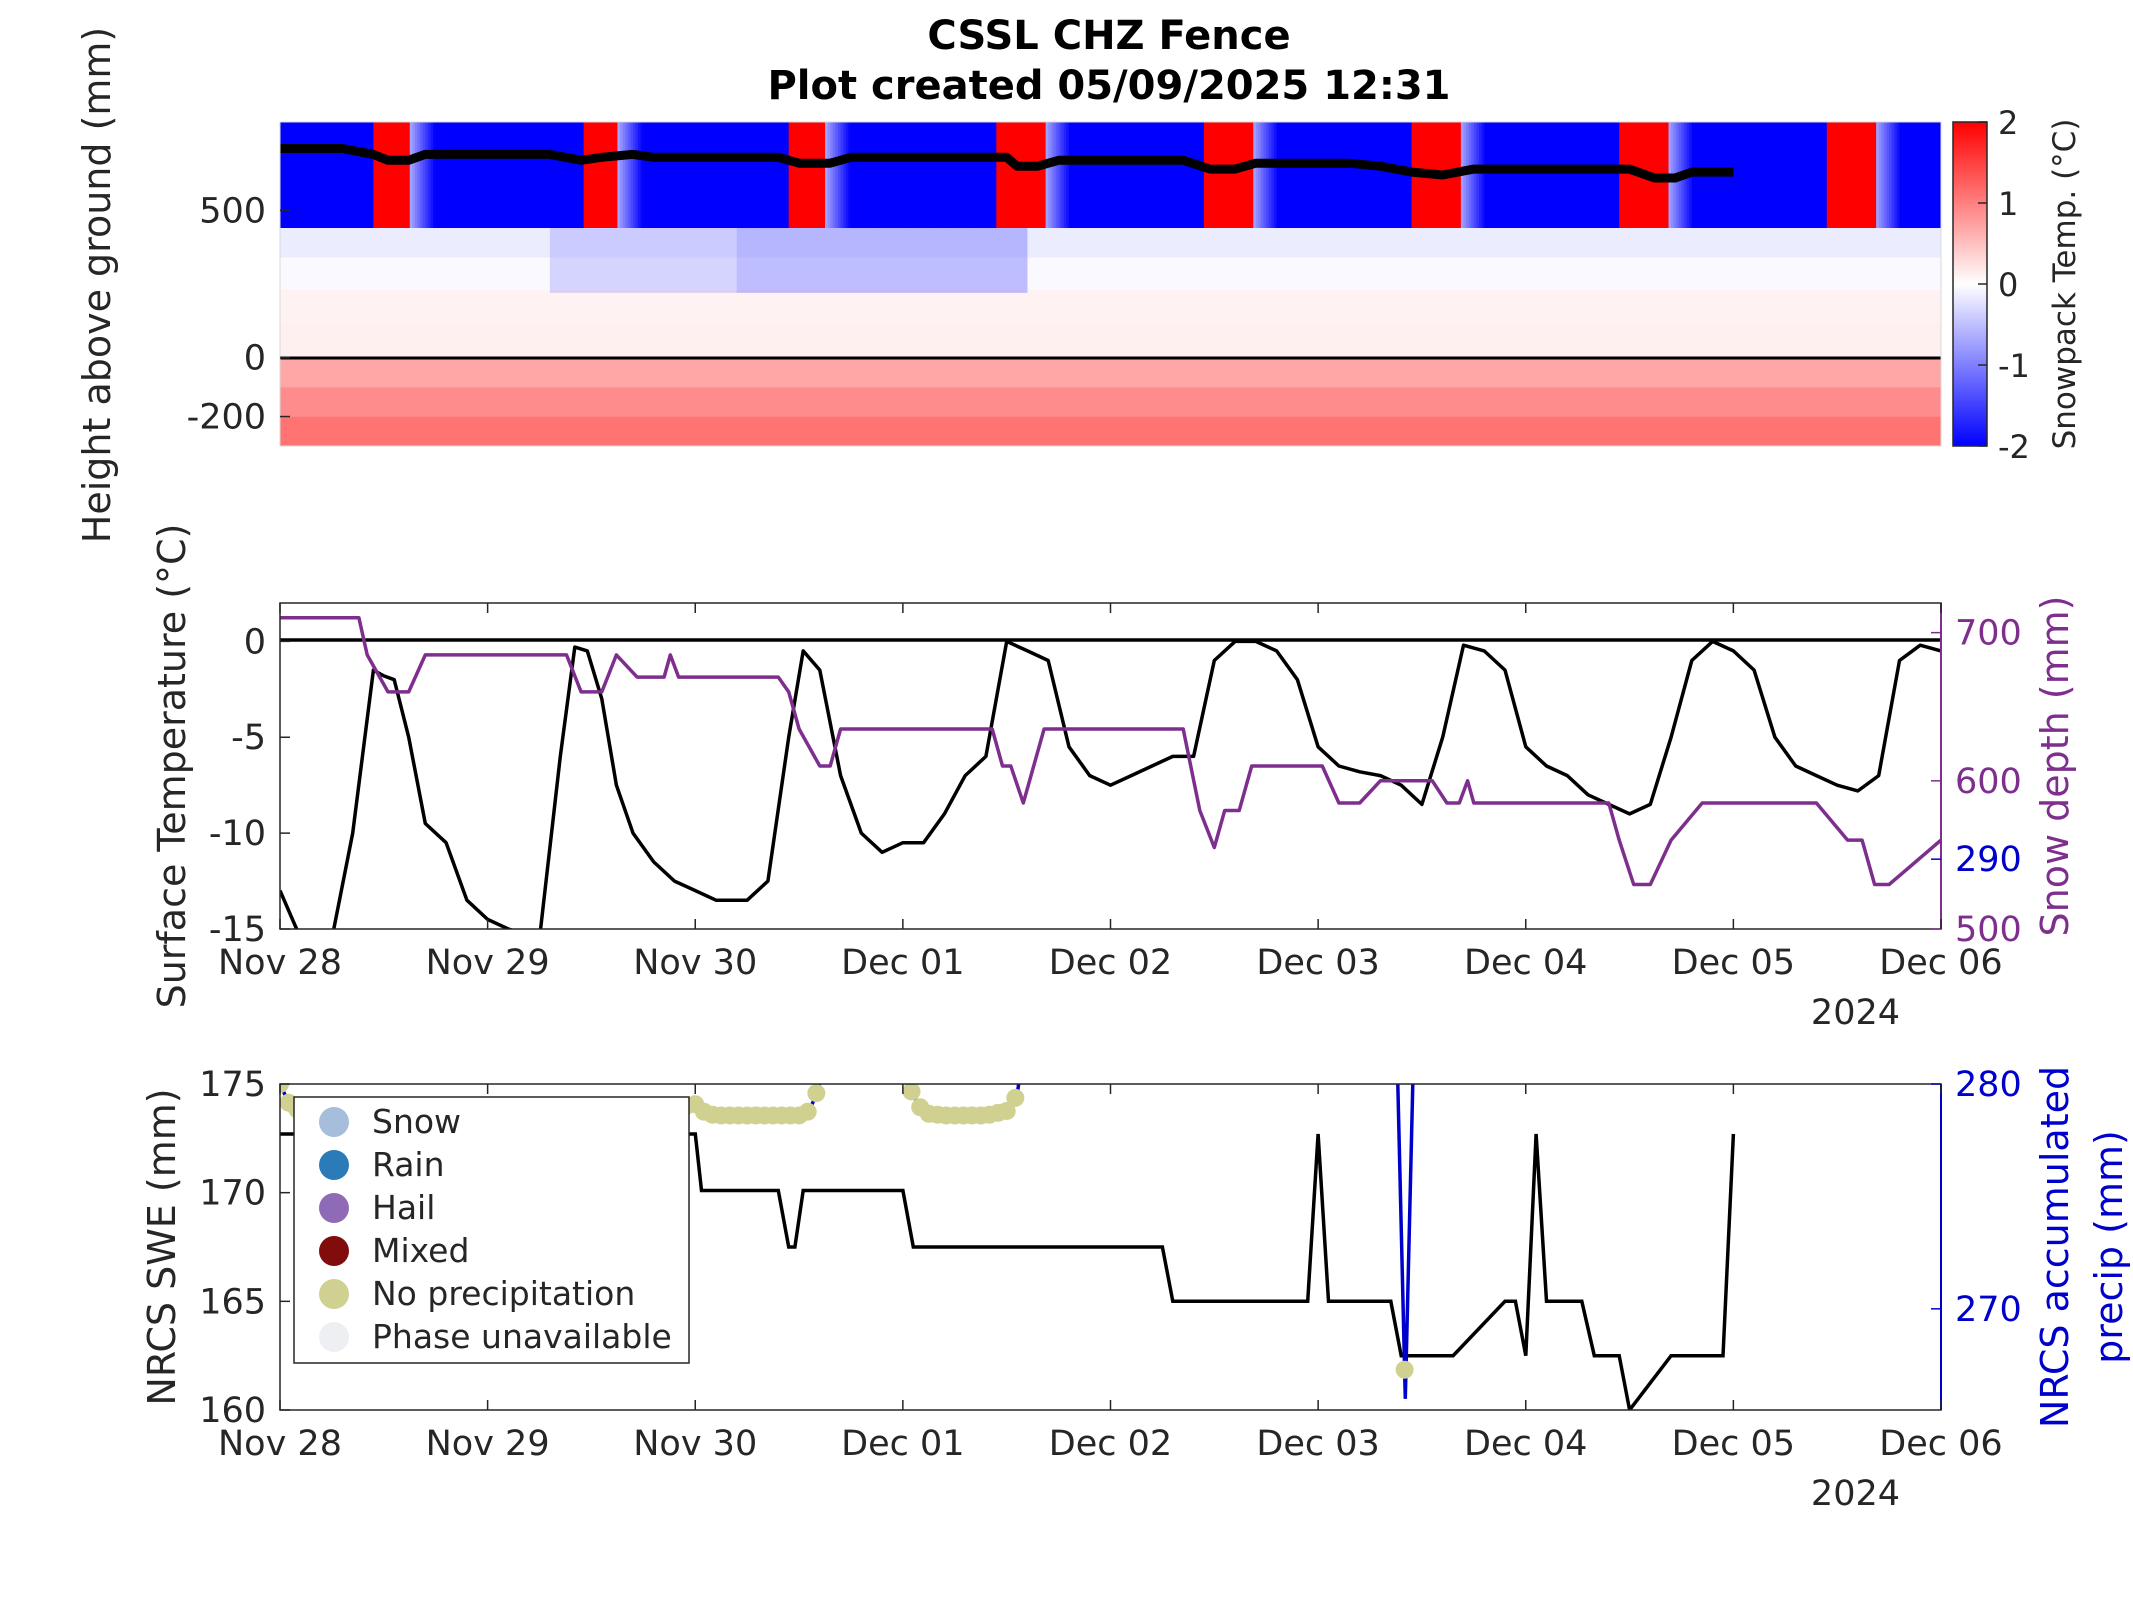 The height and width of the screenshot is (1600, 2133). Describe the element at coordinates (902, 963) in the screenshot. I see `x-tick-label: Dec 01` at that location.